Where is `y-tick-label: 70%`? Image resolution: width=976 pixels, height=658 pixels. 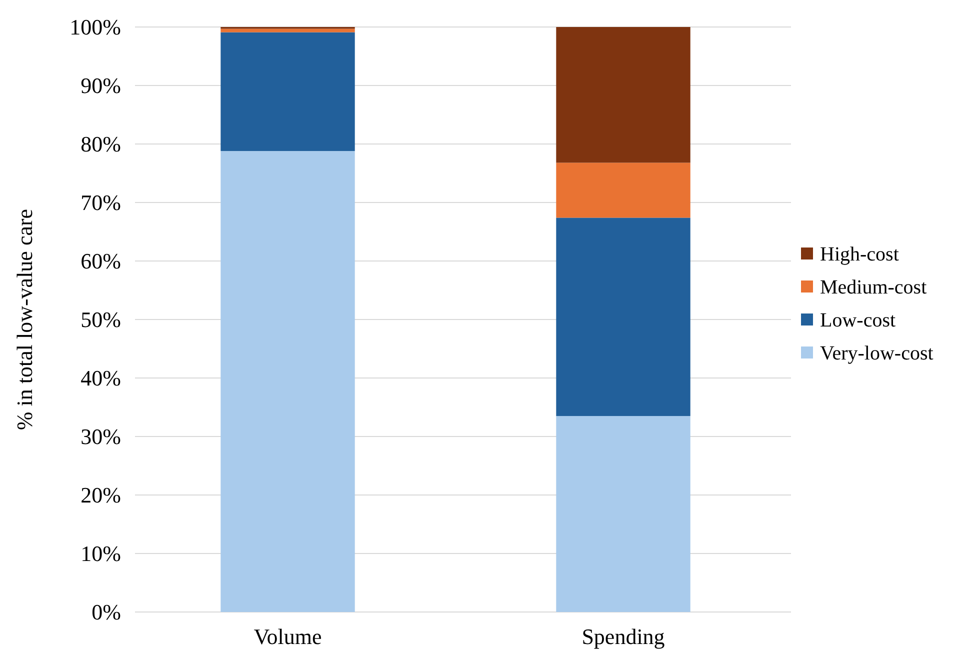
y-tick-label: 70% is located at coordinates (100, 203).